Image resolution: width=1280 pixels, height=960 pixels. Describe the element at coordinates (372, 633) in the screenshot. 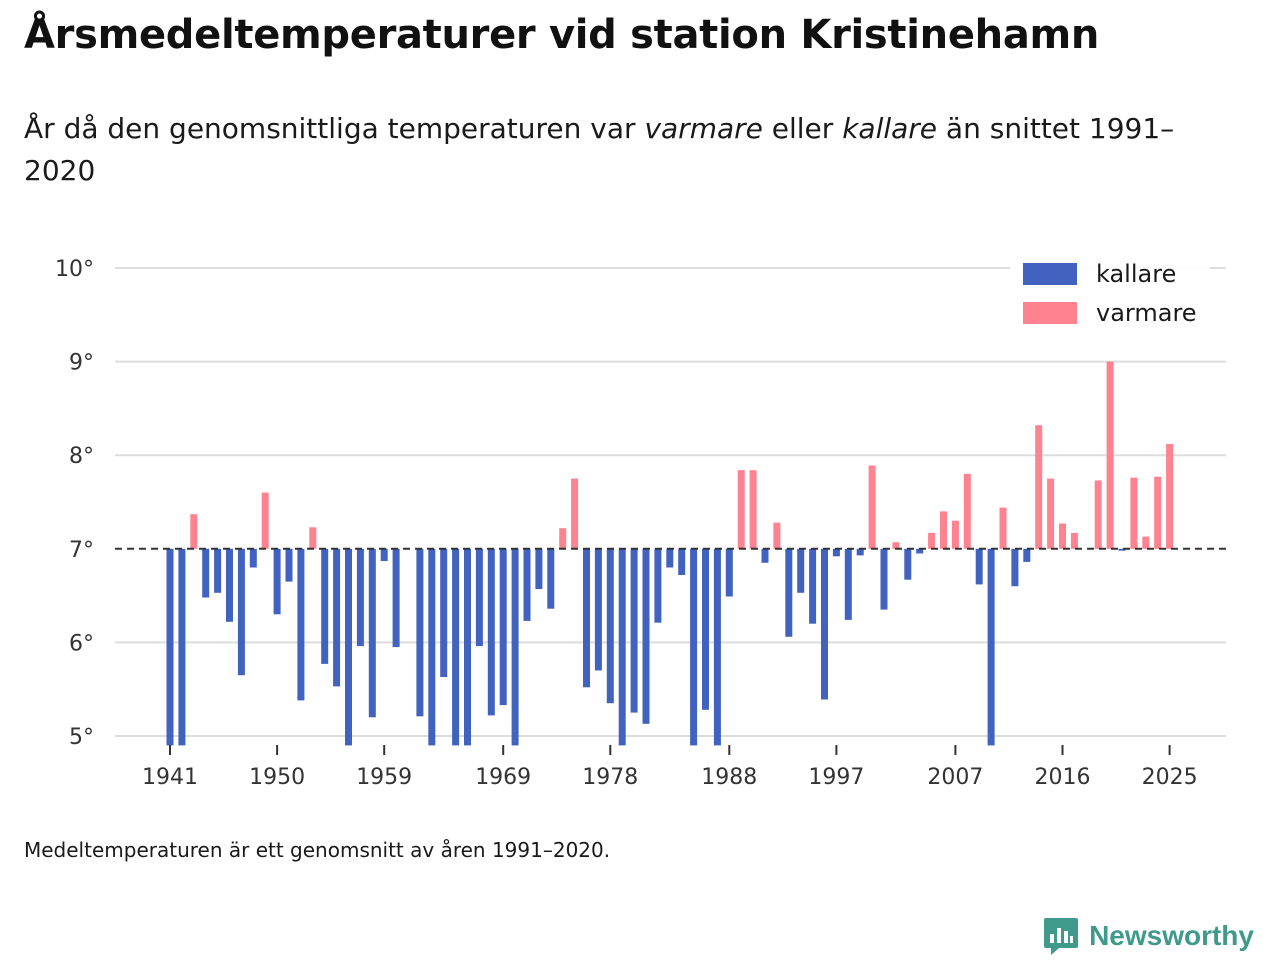

I see `bar-1958` at that location.